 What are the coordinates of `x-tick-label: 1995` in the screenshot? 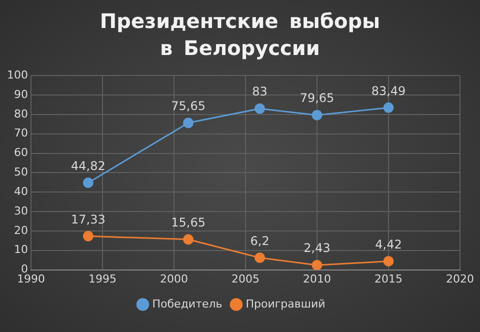 It's located at (102, 279).